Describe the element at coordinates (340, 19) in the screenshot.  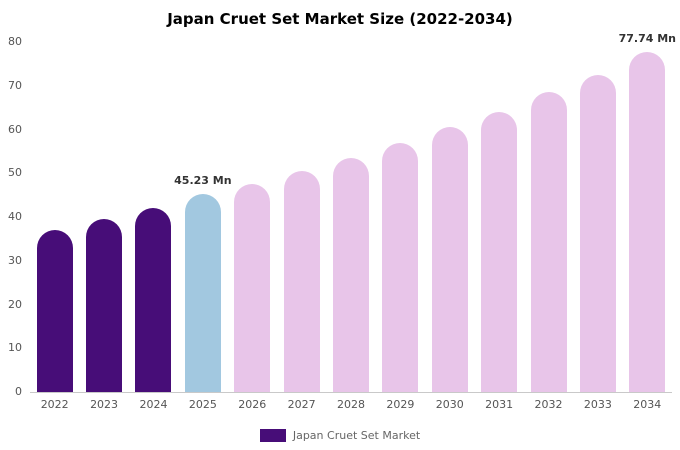
I see `chart-title: Japan Cruet Set Market Size (2022-2034)` at that location.